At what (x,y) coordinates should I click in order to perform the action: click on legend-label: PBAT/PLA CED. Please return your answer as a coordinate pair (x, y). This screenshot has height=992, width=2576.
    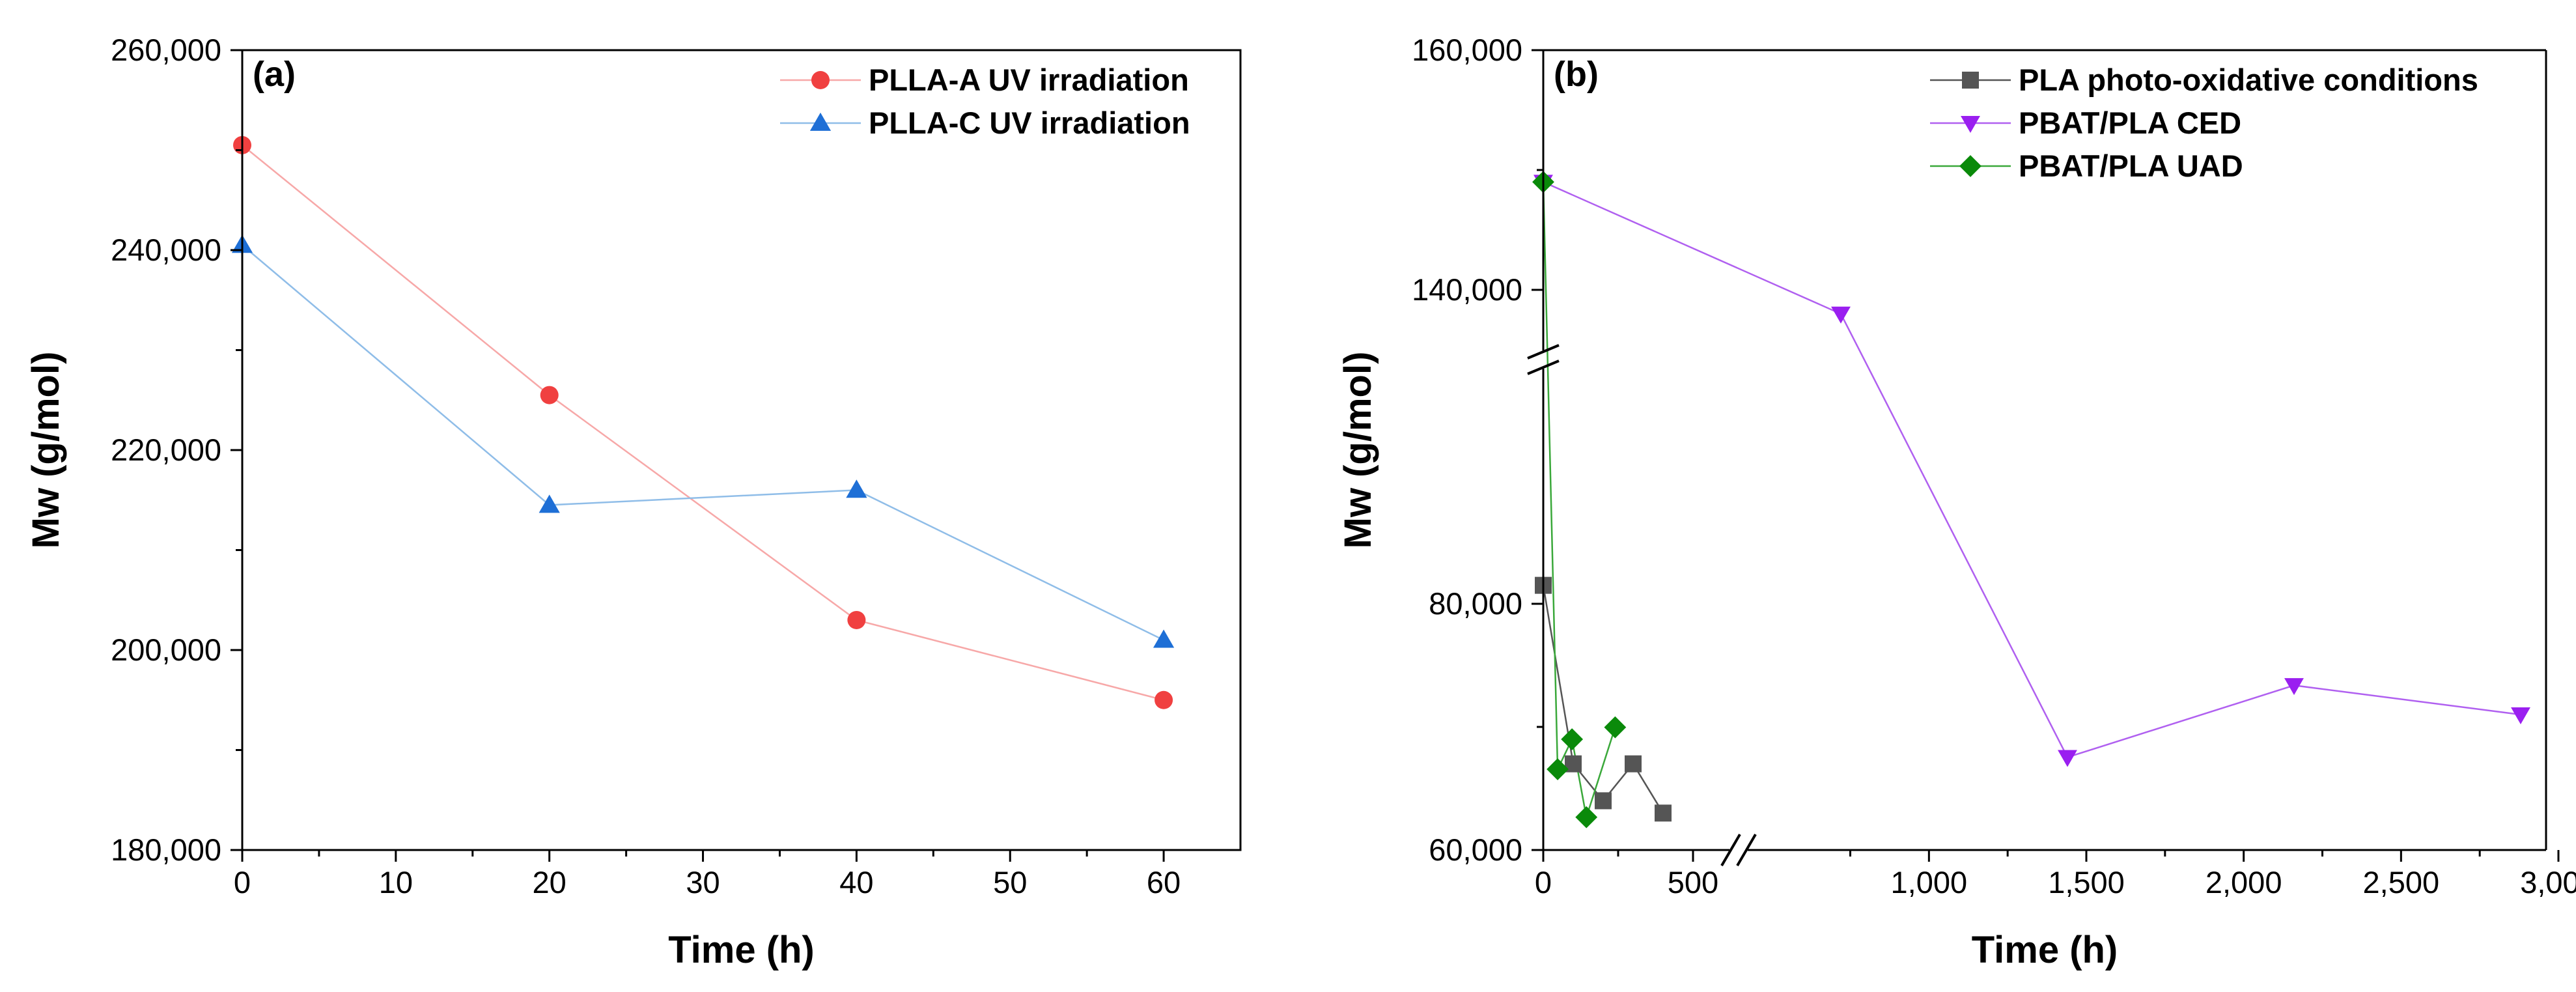
    Looking at the image, I should click on (2130, 123).